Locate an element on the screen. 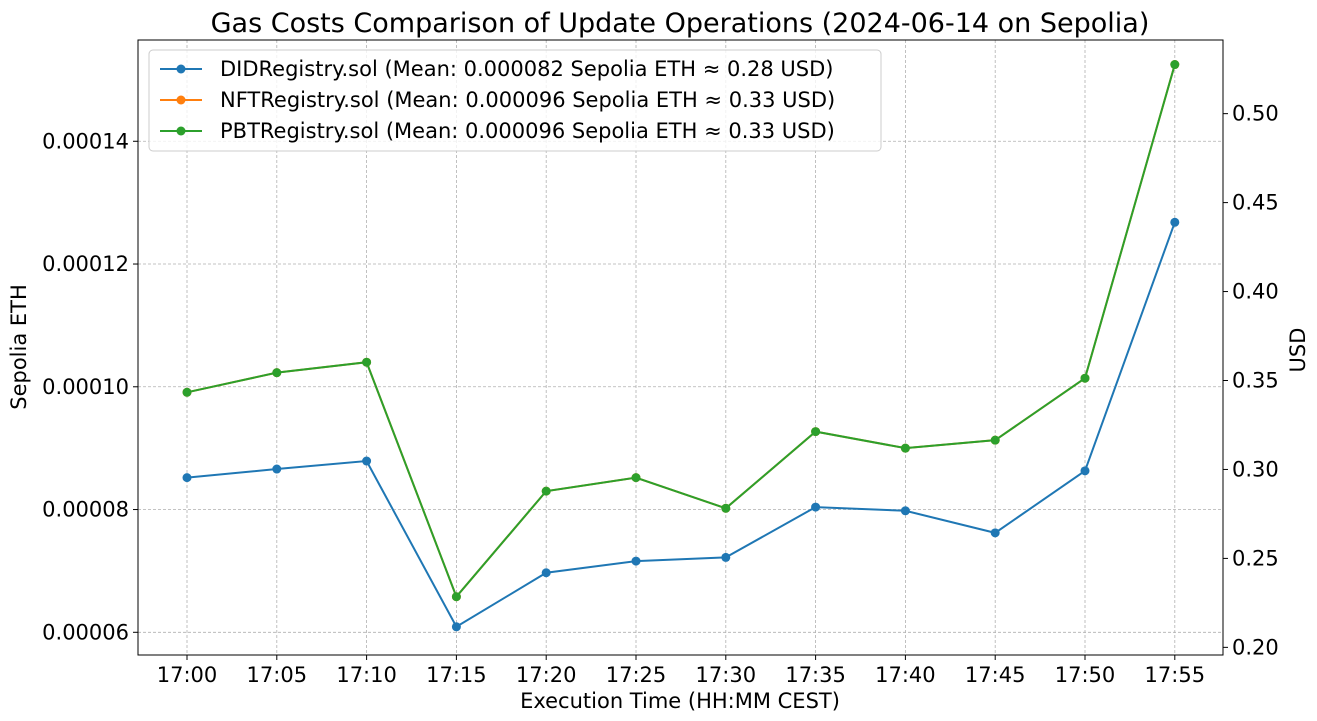  y-tick-label: 0.00012 is located at coordinates (85, 264).